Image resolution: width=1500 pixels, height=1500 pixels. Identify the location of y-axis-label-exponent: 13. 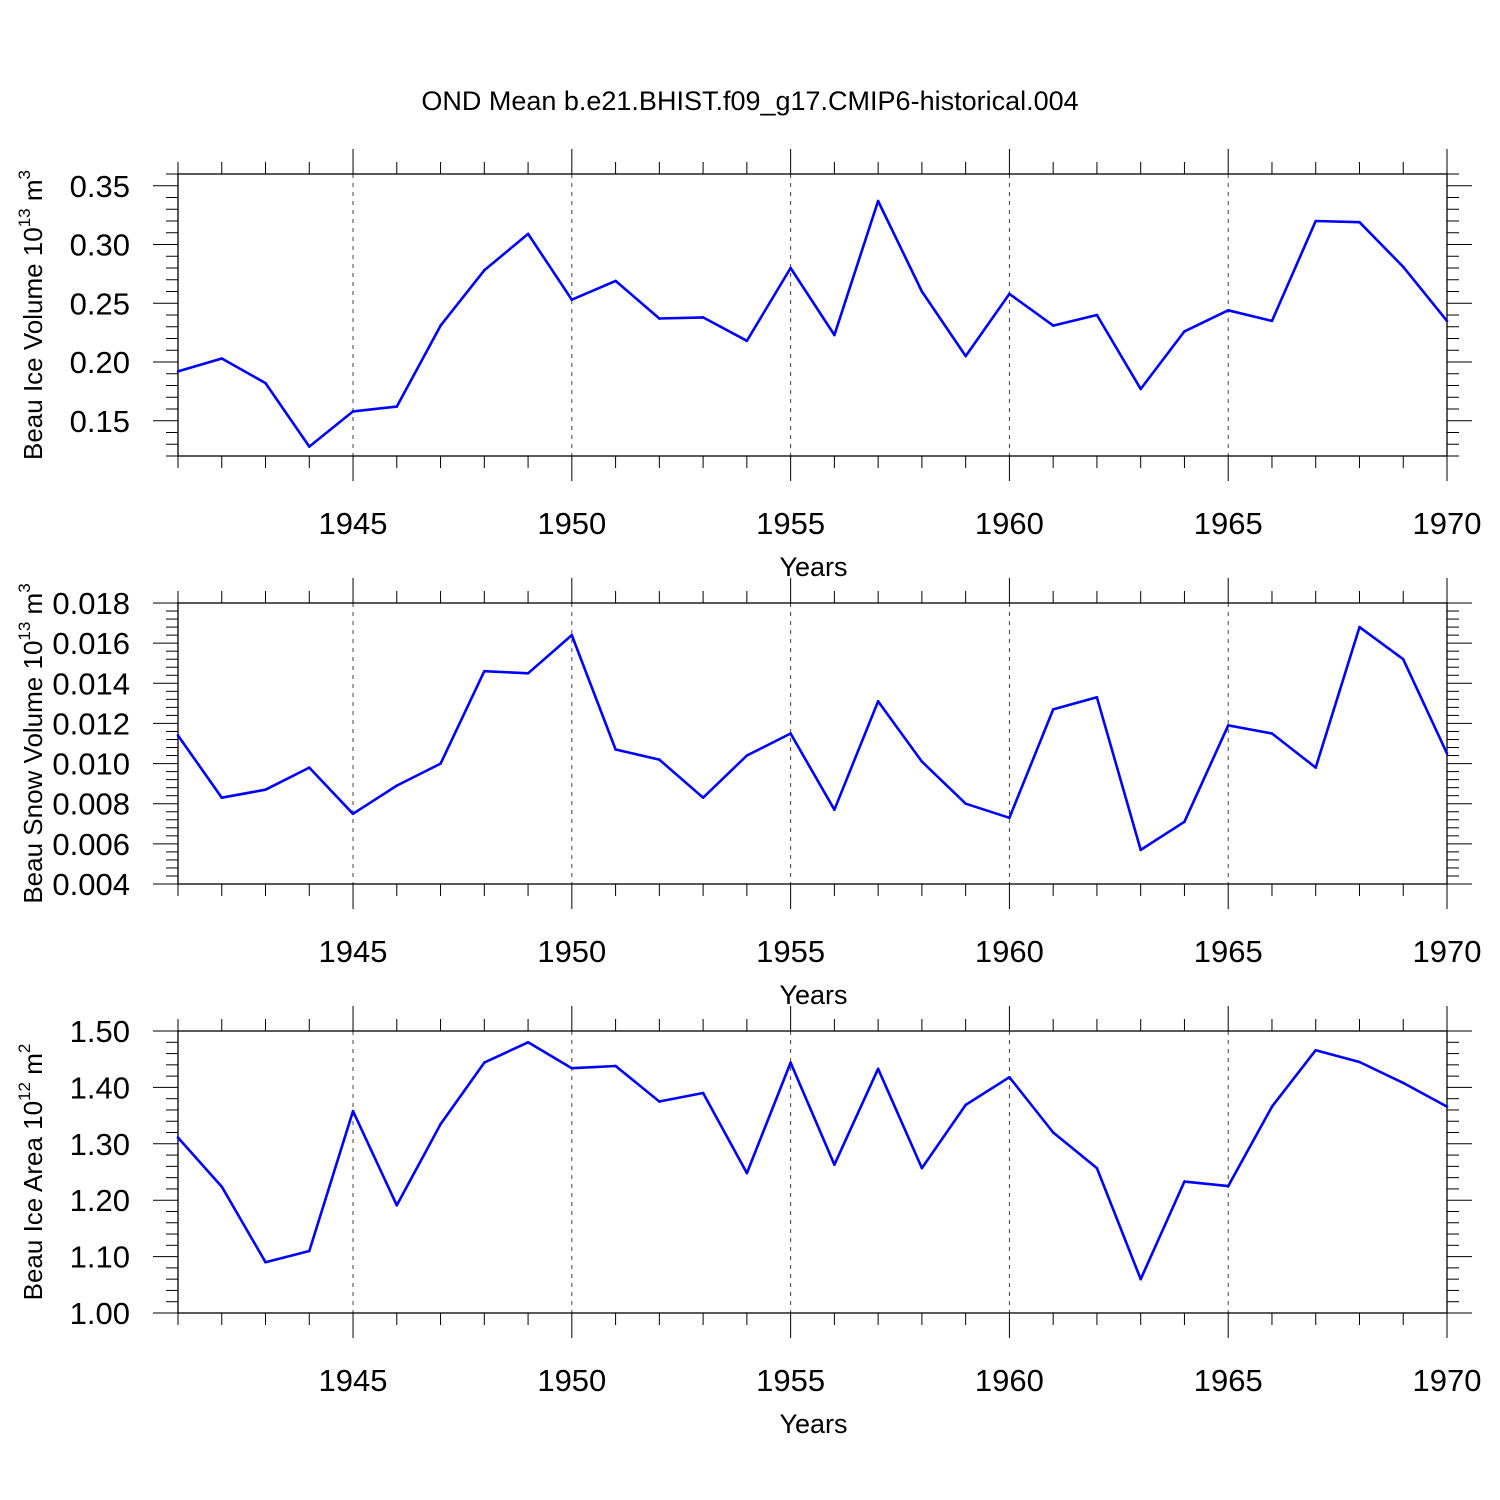
(24, 631).